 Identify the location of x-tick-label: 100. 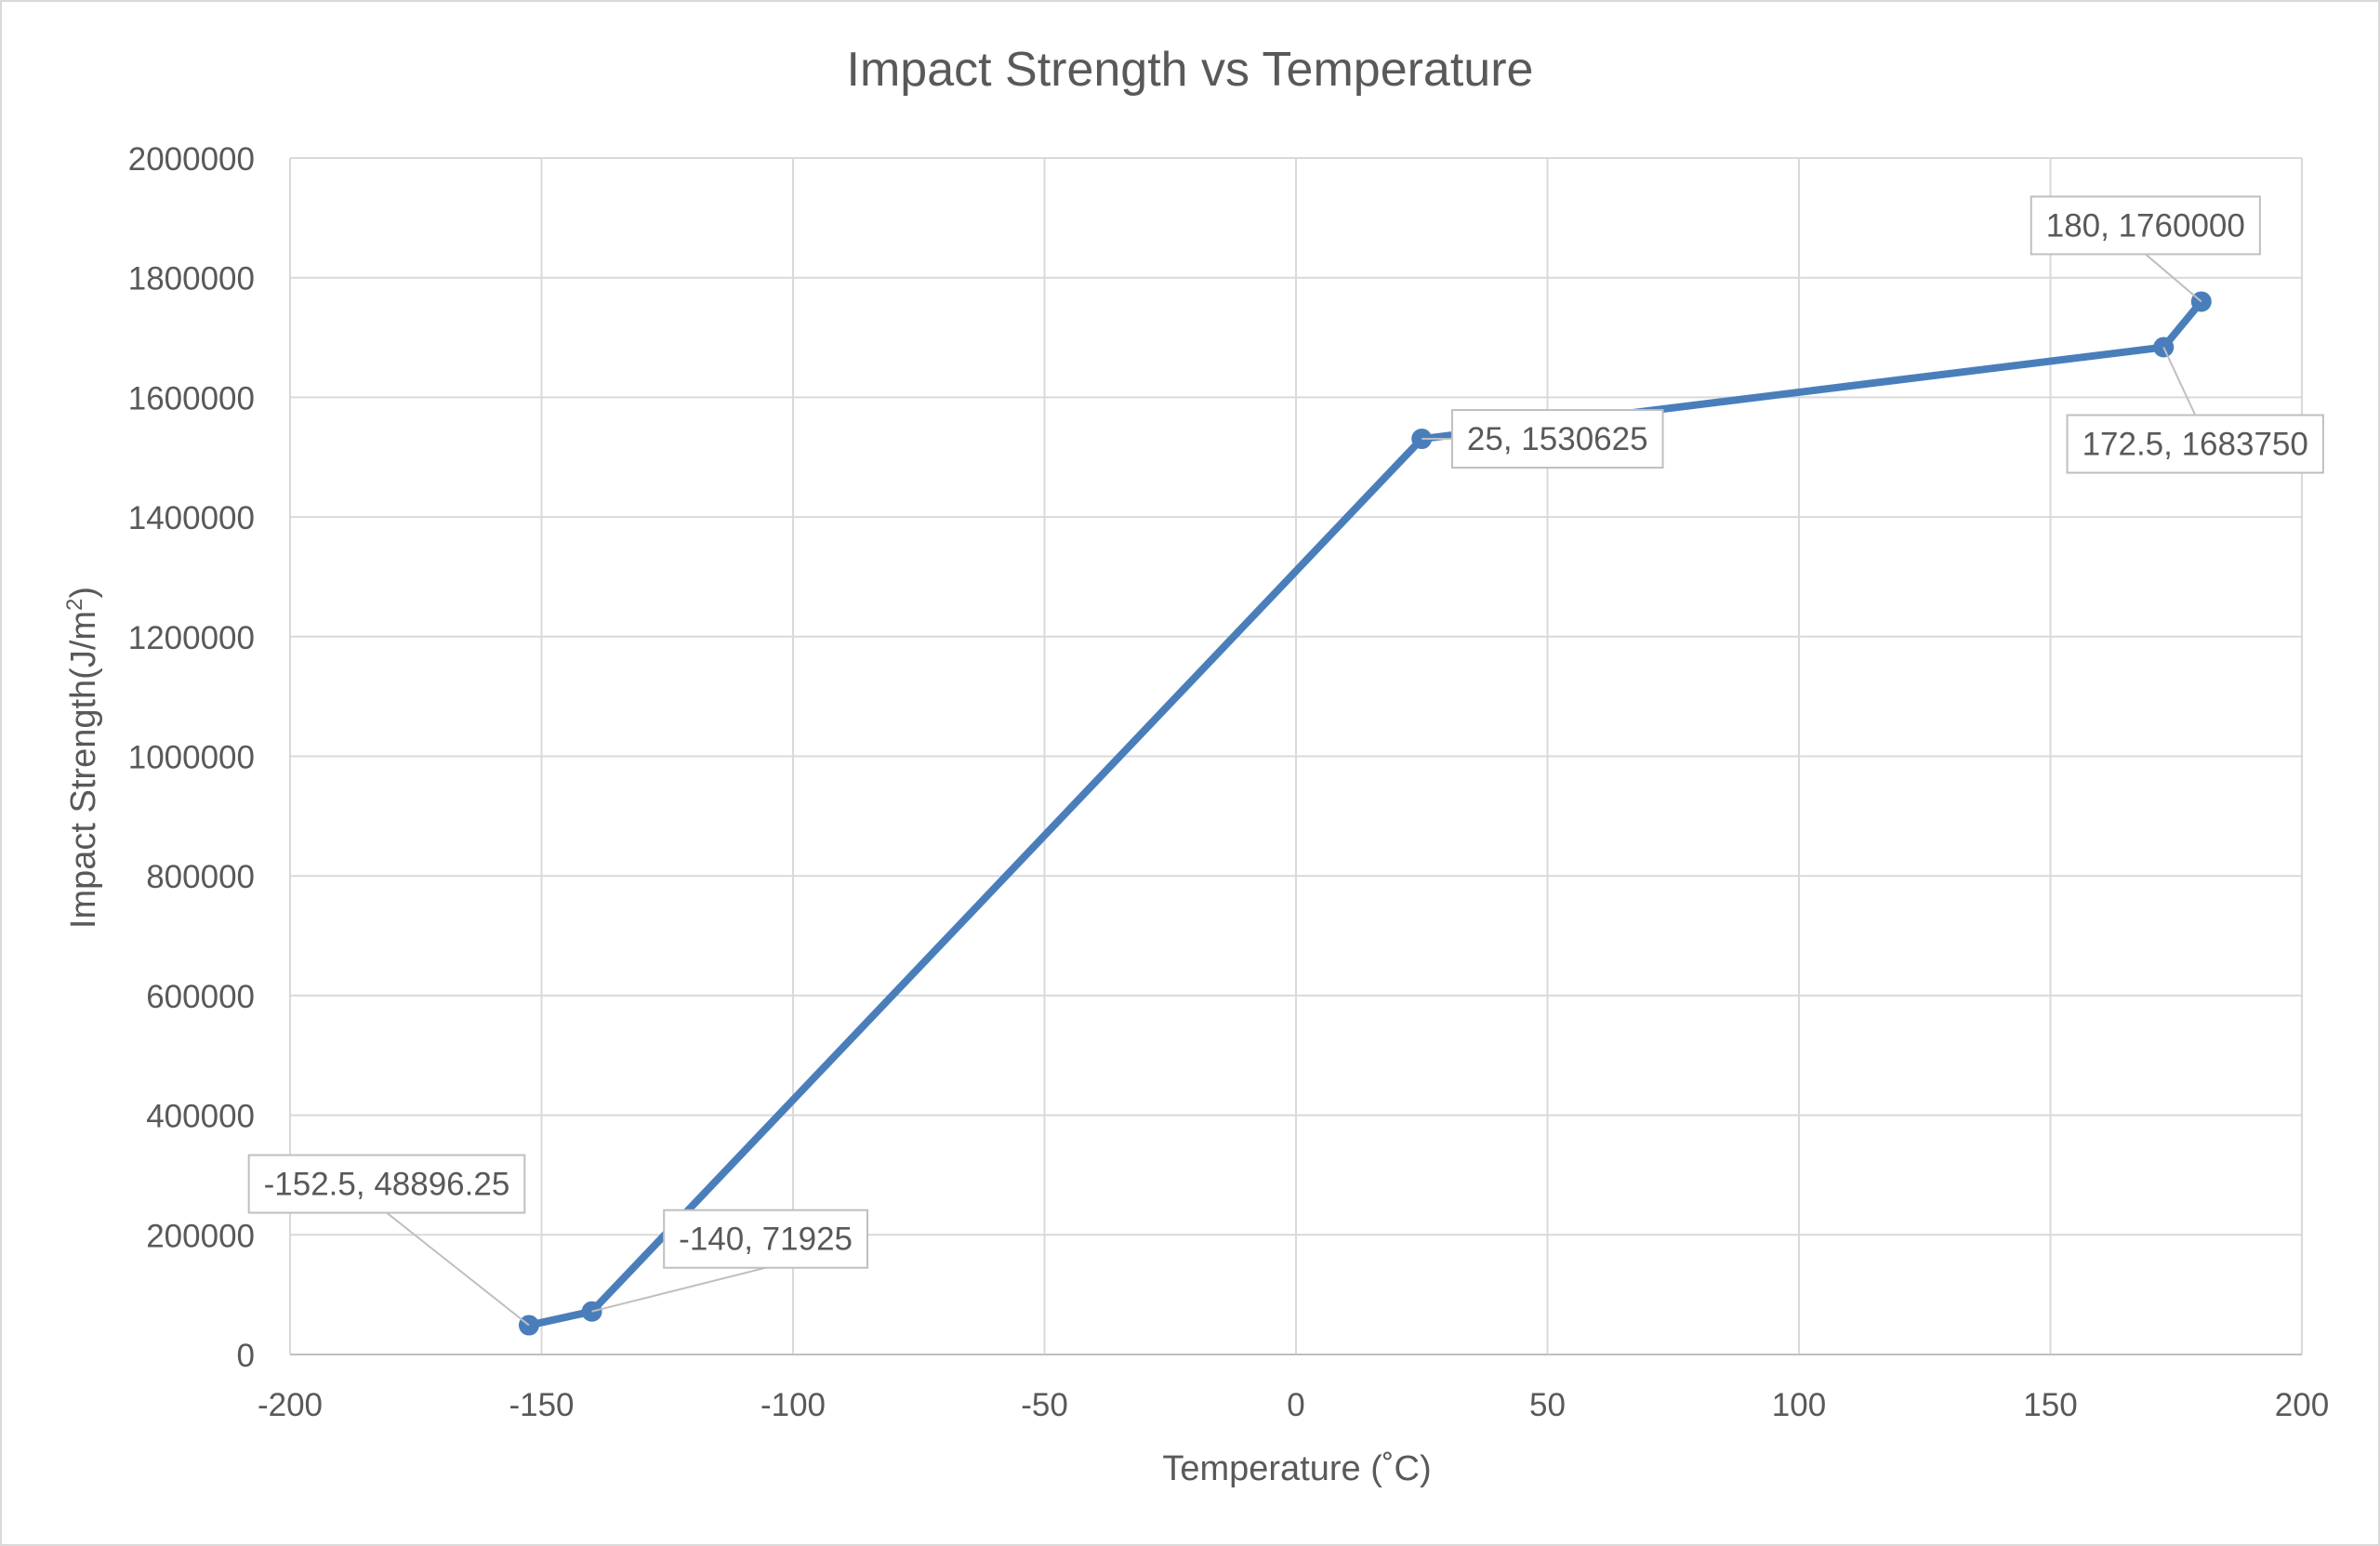
(1799, 1405).